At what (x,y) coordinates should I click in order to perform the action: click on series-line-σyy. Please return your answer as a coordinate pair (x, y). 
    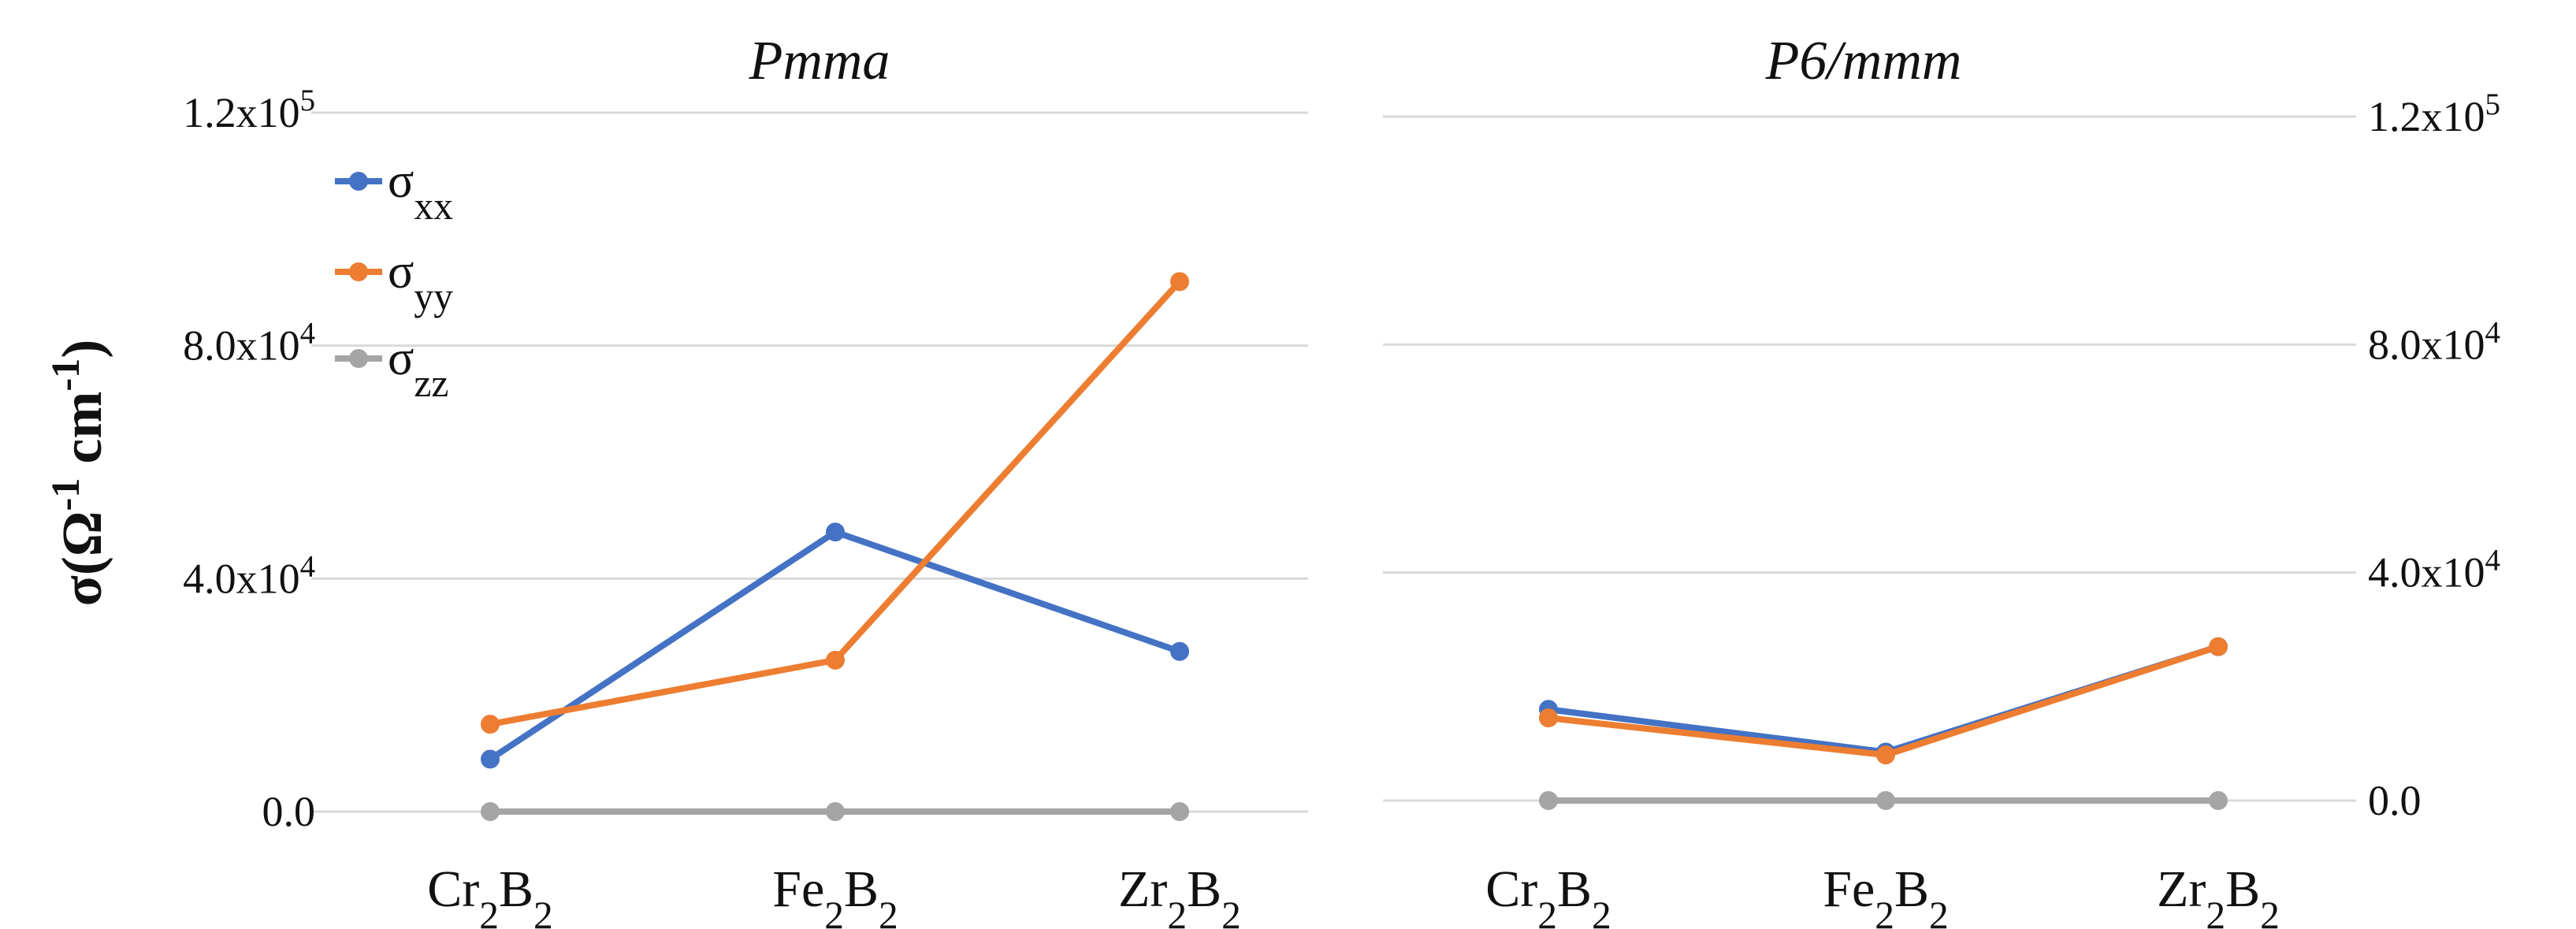
    Looking at the image, I should click on (1884, 701).